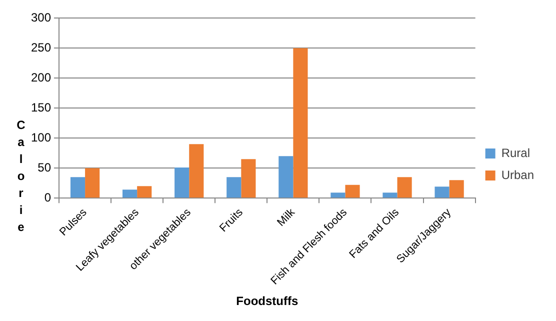 This screenshot has height=321, width=556. What do you see at coordinates (48, 197) in the screenshot?
I see `y-tick-label: 0` at bounding box center [48, 197].